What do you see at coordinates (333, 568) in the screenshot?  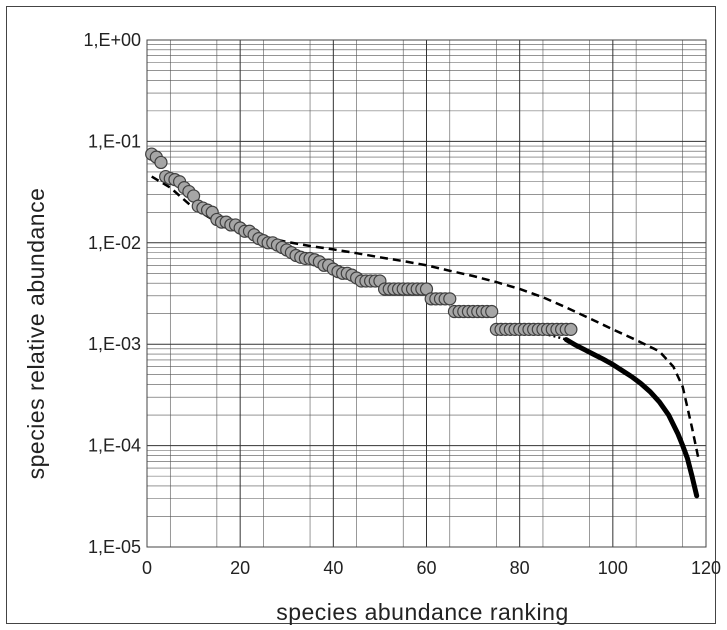 I see `x-tick-label: 40` at bounding box center [333, 568].